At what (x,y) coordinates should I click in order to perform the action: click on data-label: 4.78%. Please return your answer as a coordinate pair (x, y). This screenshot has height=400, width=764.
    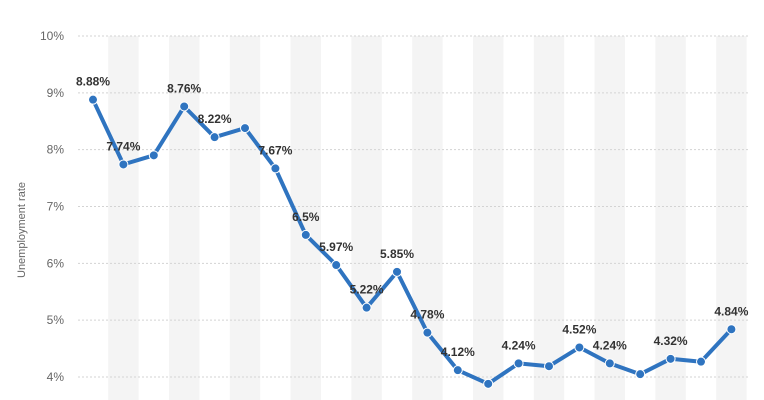
    Looking at the image, I should click on (427, 315).